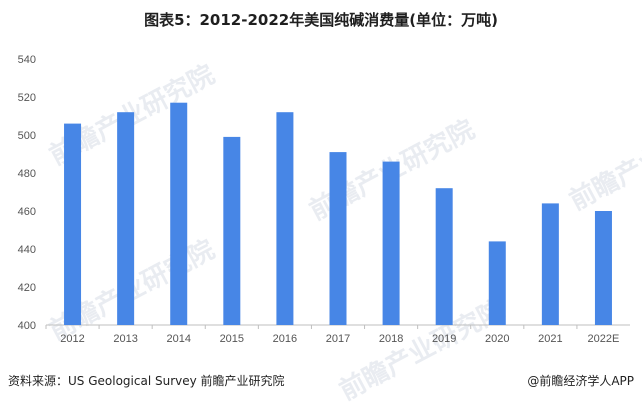  What do you see at coordinates (497, 283) in the screenshot?
I see `bar-2020` at bounding box center [497, 283].